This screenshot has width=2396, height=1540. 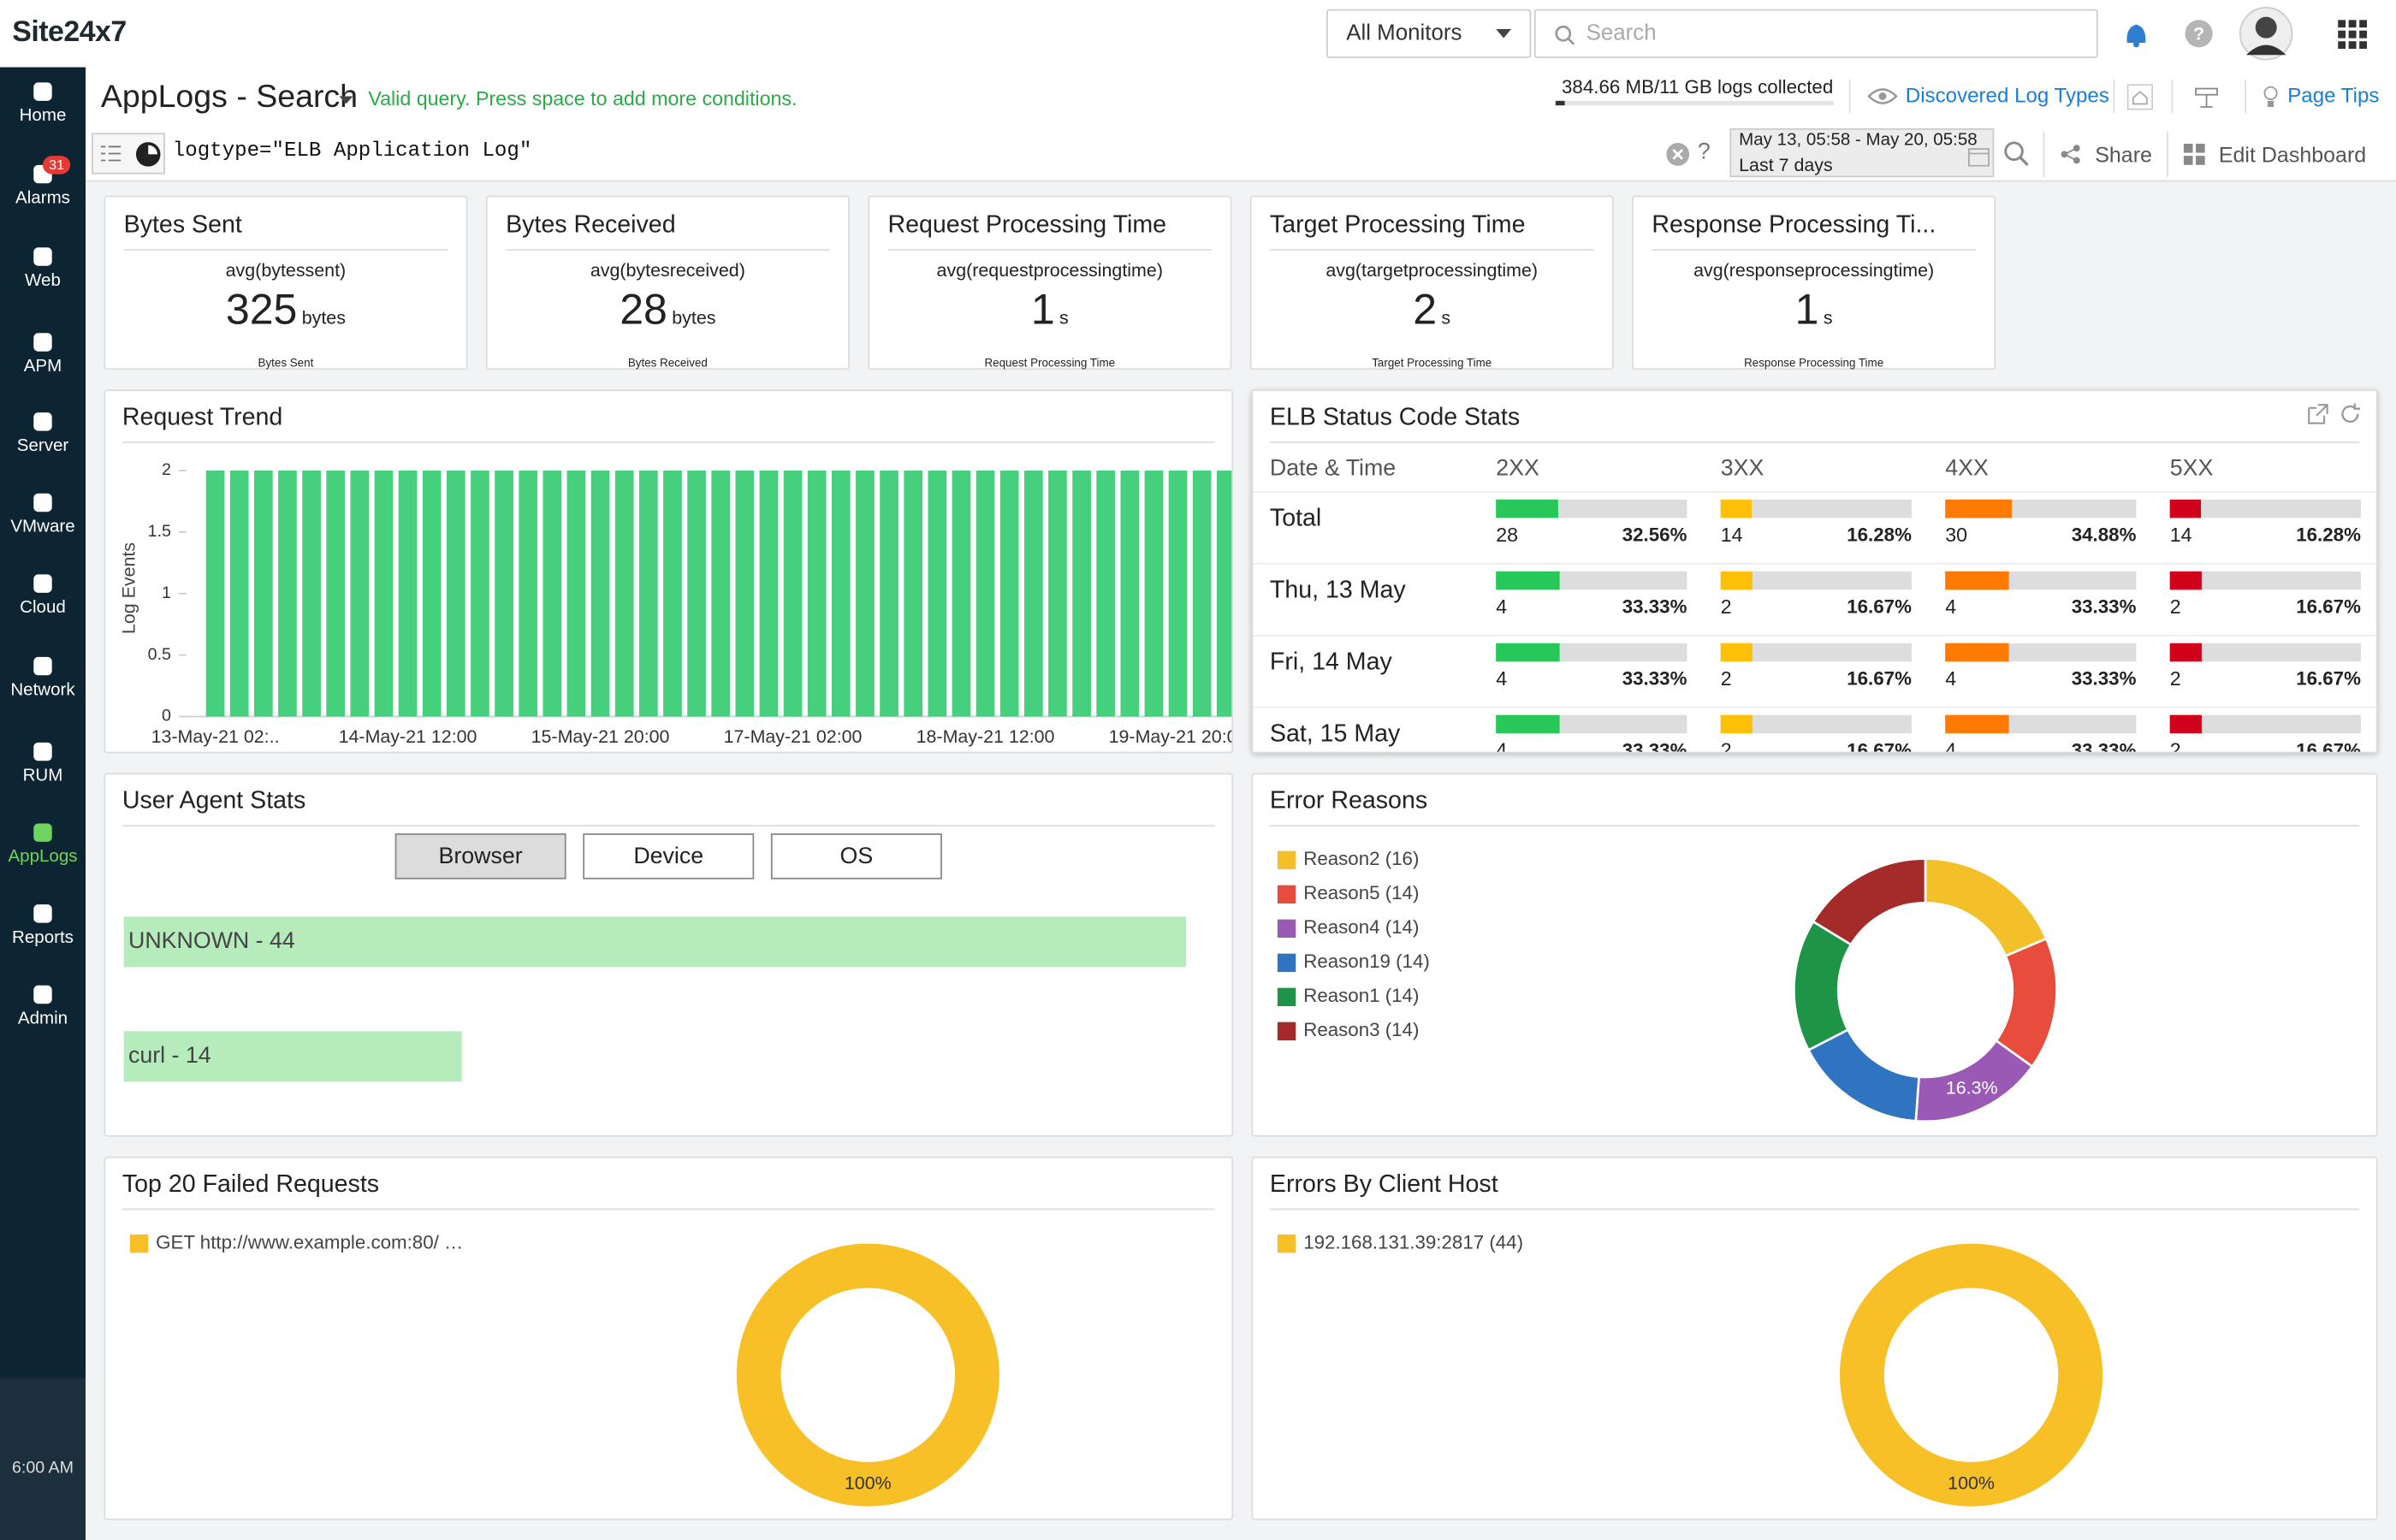 What do you see at coordinates (1704, 152) in the screenshot?
I see `query-help: ?` at bounding box center [1704, 152].